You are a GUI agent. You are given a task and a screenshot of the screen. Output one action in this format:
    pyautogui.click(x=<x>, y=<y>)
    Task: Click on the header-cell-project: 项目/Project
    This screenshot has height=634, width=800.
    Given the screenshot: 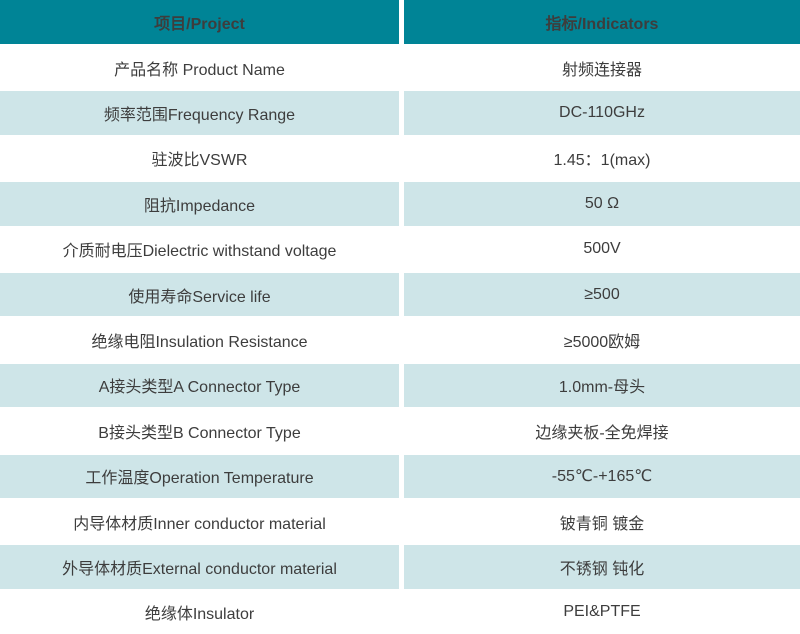 What is the action you would take?
    pyautogui.click(x=199, y=22)
    